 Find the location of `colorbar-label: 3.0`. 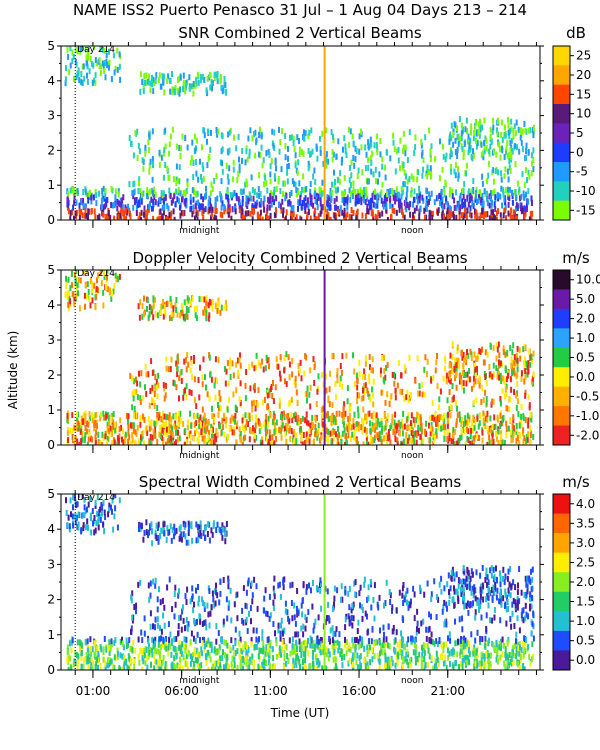

colorbar-label: 3.0 is located at coordinates (585, 543).